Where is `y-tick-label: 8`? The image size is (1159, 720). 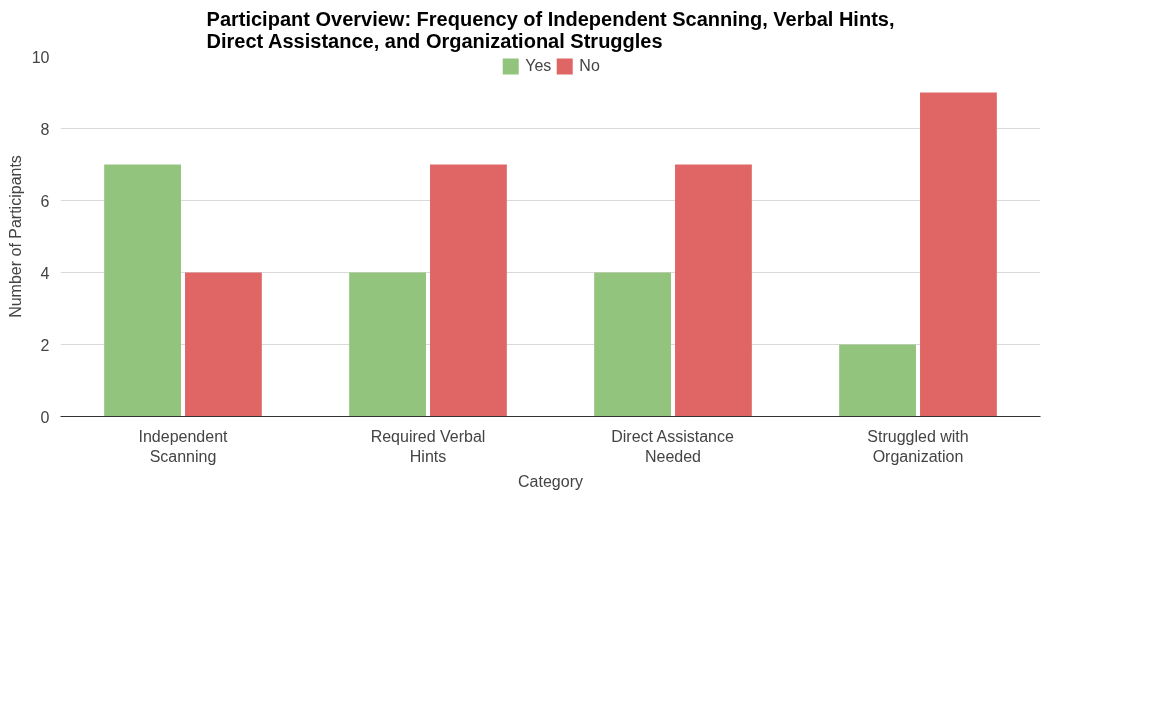 y-tick-label: 8 is located at coordinates (45, 129).